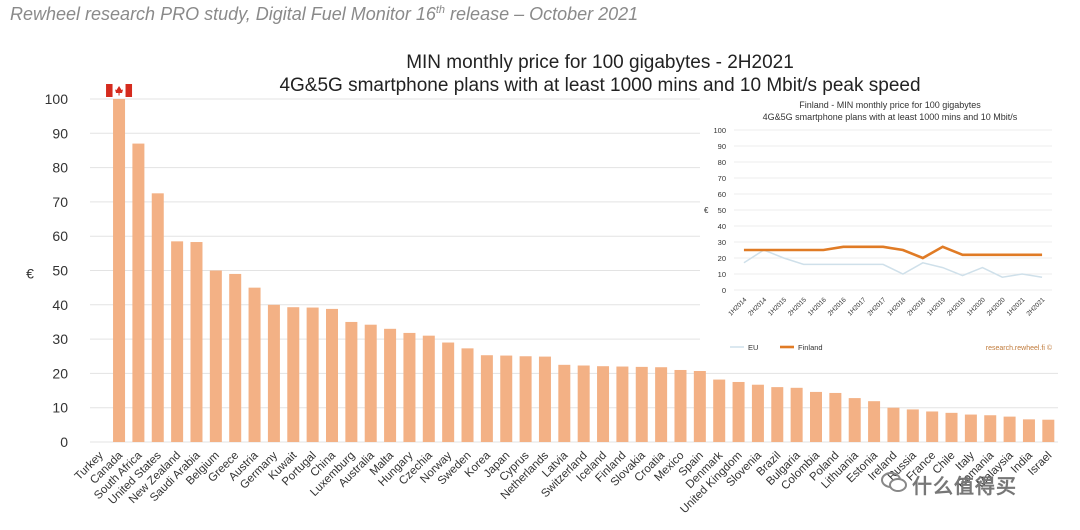 This screenshot has width=1080, height=530. I want to click on inset-x-tick-label: 1H2016, so click(817, 306).